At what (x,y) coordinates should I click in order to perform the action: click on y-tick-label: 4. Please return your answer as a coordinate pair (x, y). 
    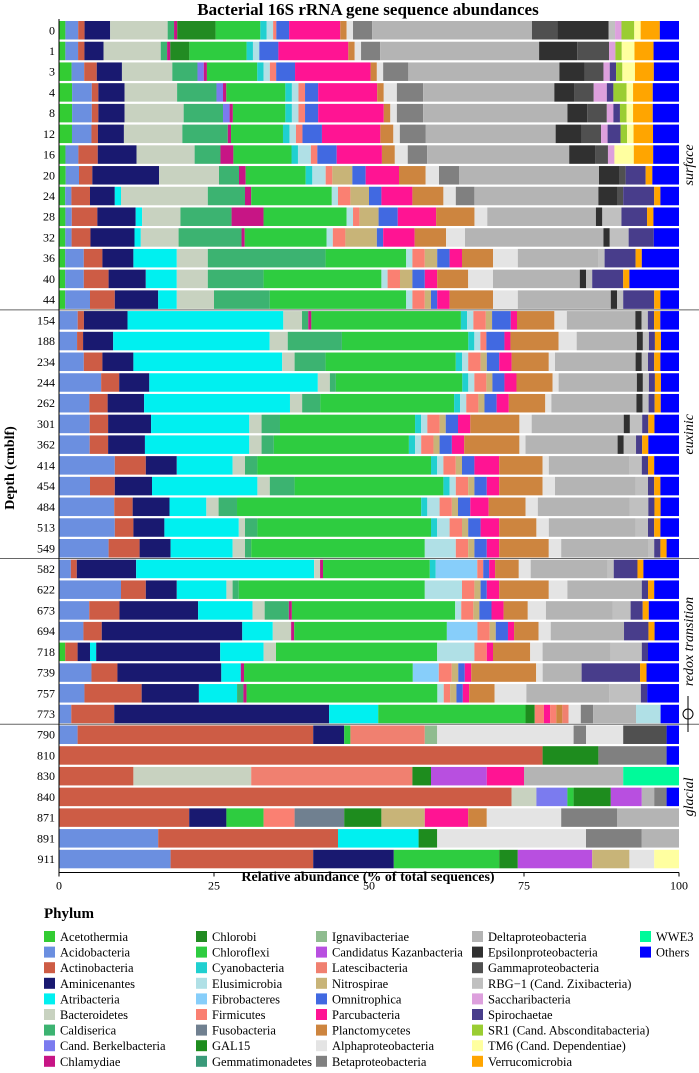
    Looking at the image, I should click on (52, 92).